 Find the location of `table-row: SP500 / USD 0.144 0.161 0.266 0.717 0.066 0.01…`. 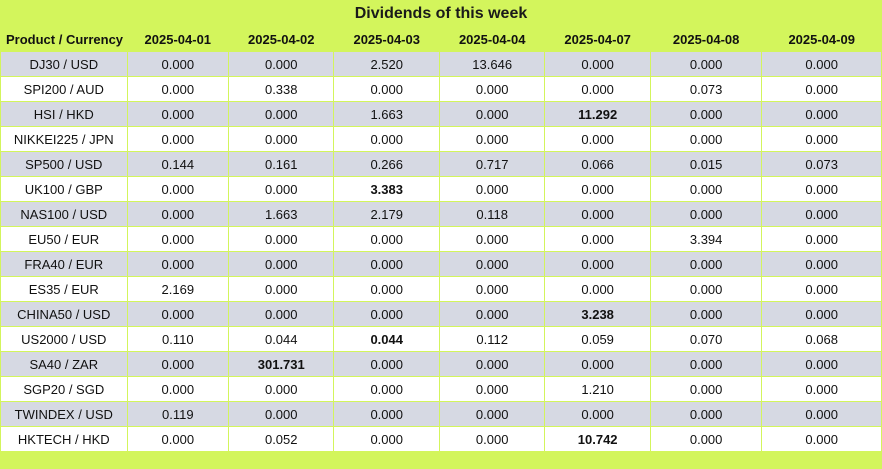

table-row: SP500 / USD 0.144 0.161 0.266 0.717 0.066 0.01… is located at coordinates (441, 164).